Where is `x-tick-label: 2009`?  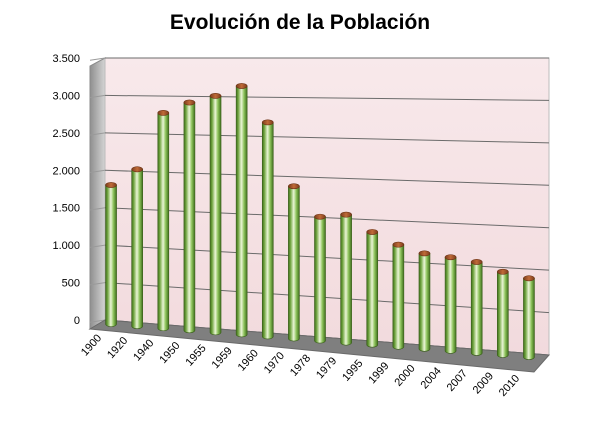
x-tick-label: 2009 is located at coordinates (483, 383).